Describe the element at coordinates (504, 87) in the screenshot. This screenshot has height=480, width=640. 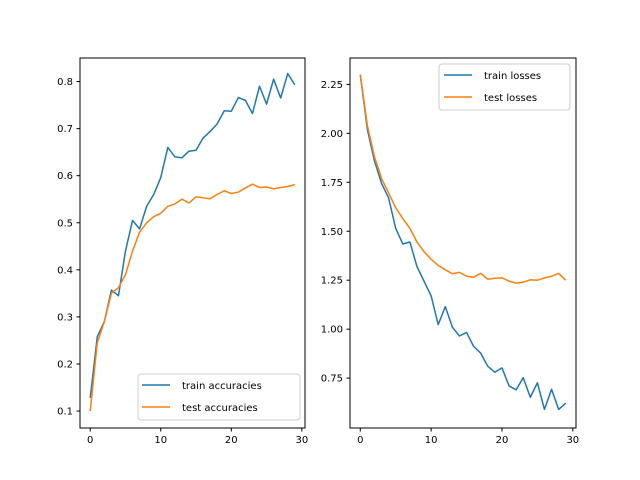
I see `loss-legend: train losses test losses` at that location.